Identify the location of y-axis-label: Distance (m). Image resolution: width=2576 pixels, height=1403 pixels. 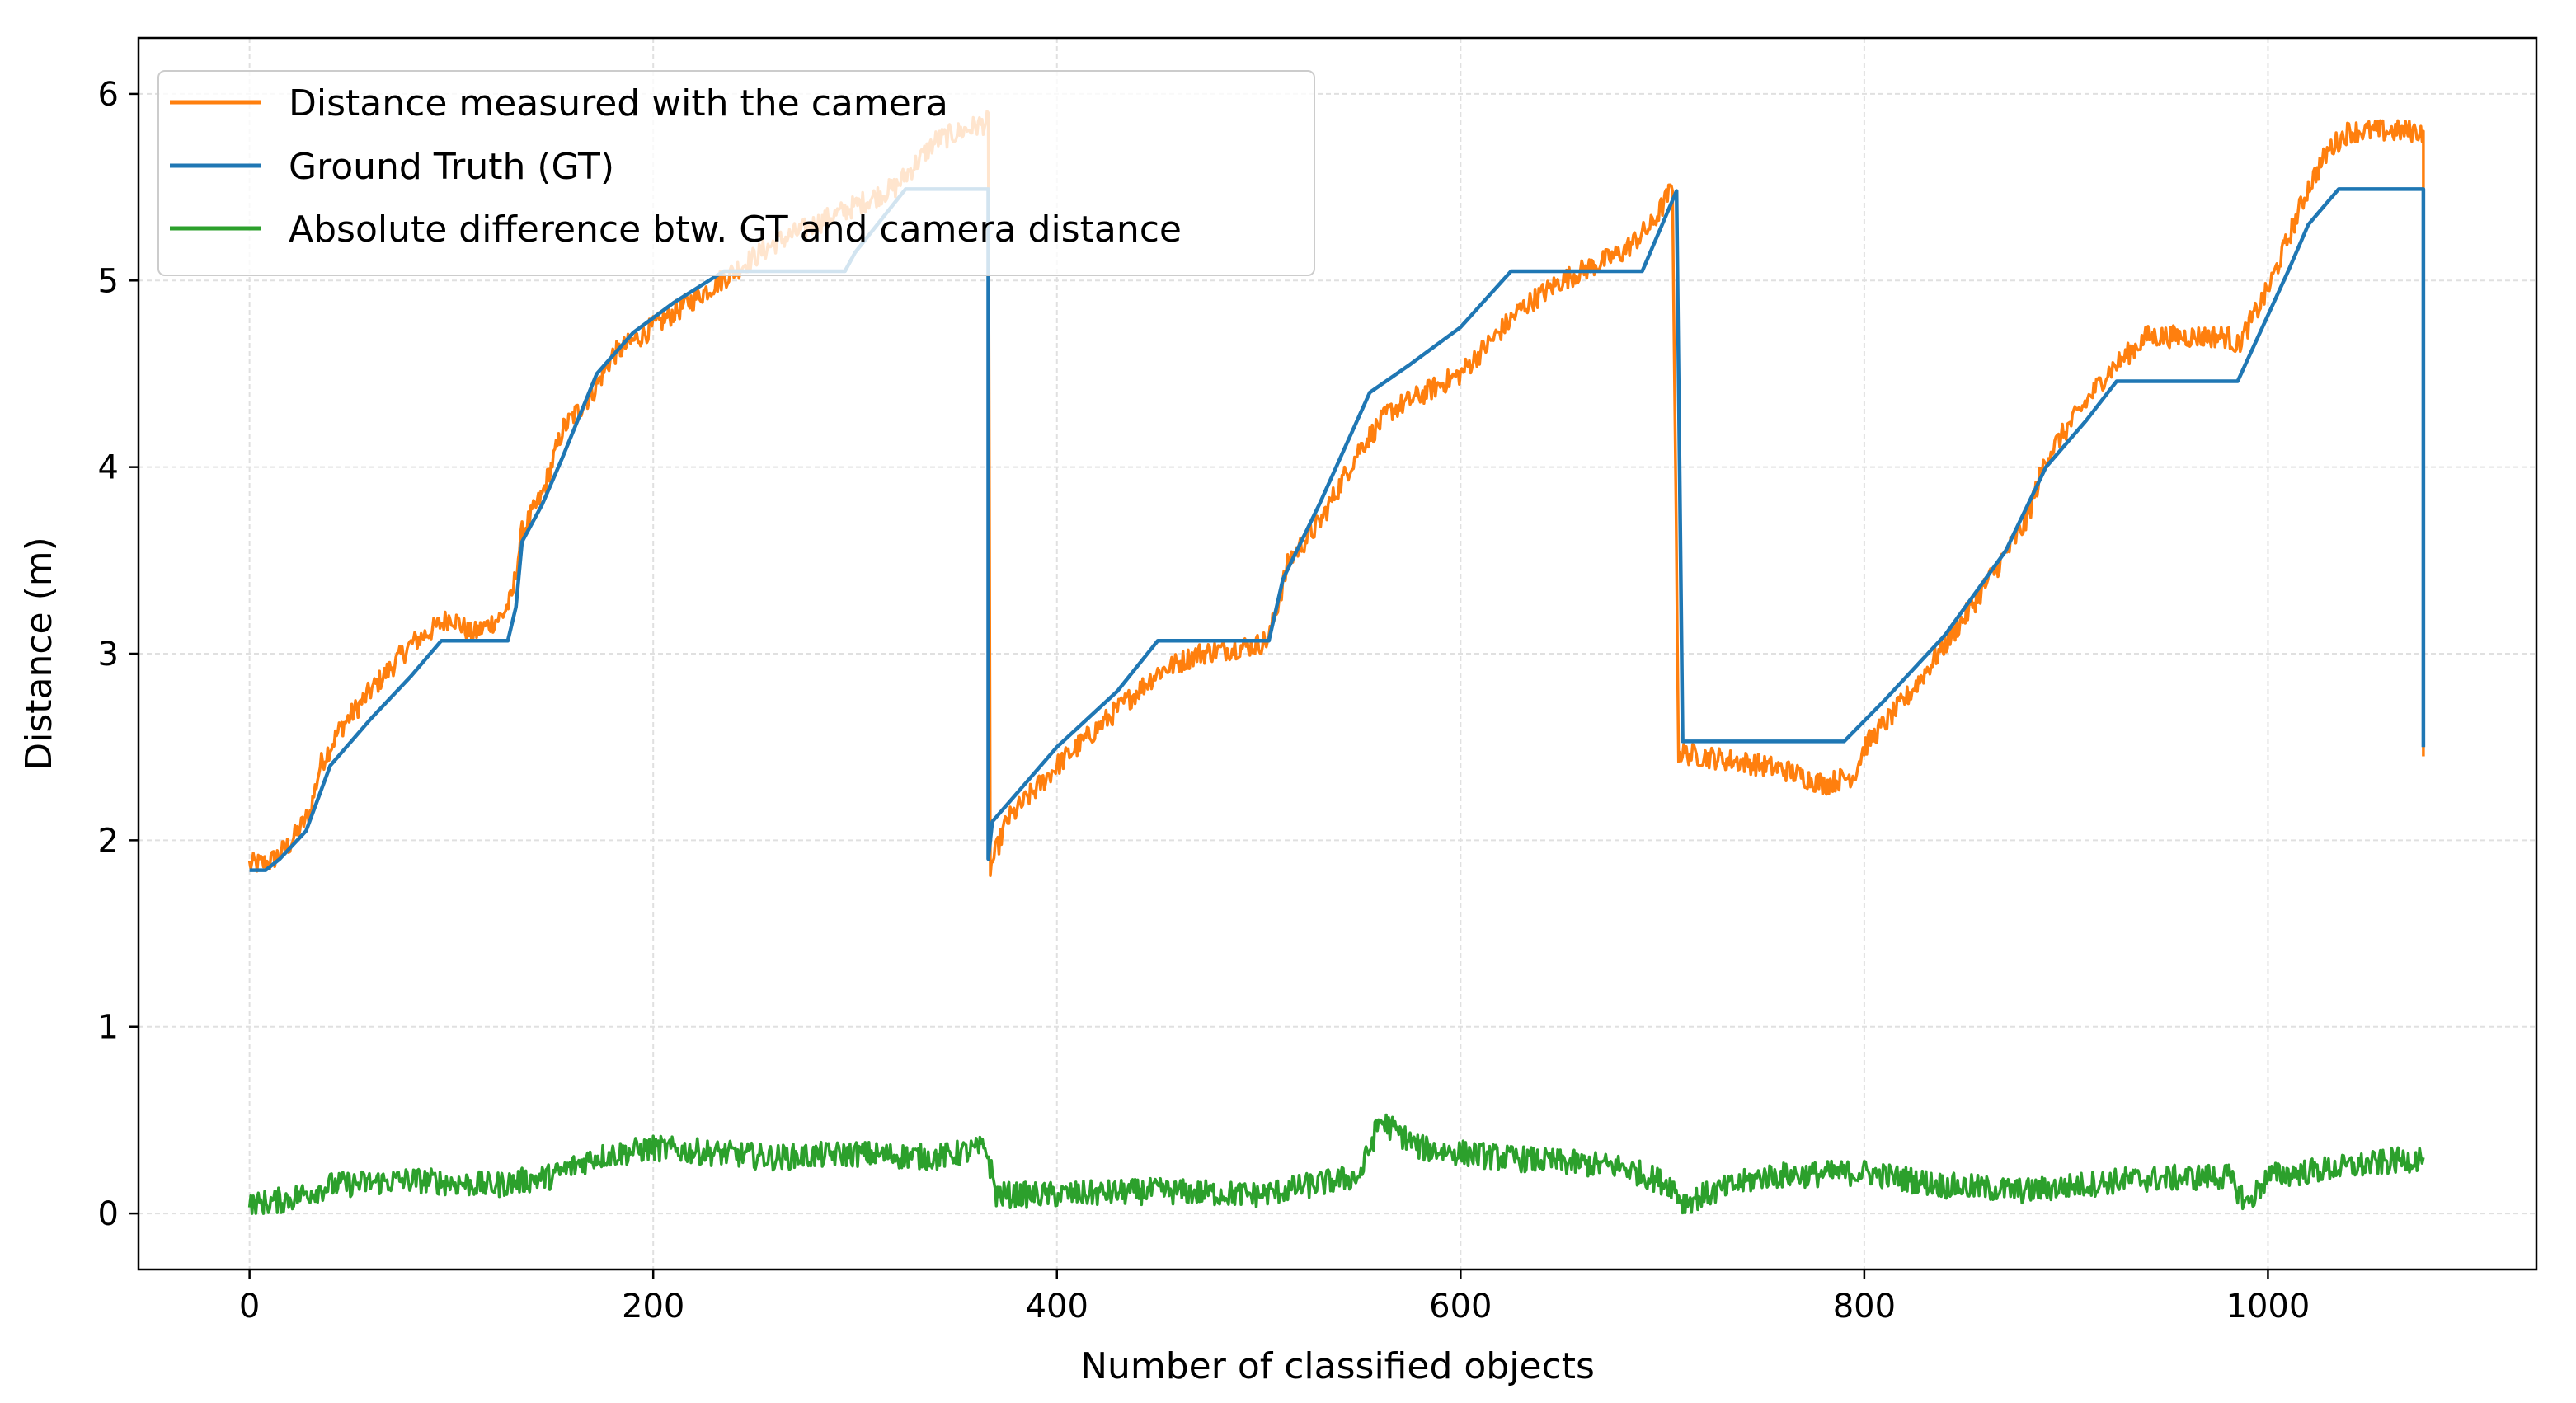
(39, 654).